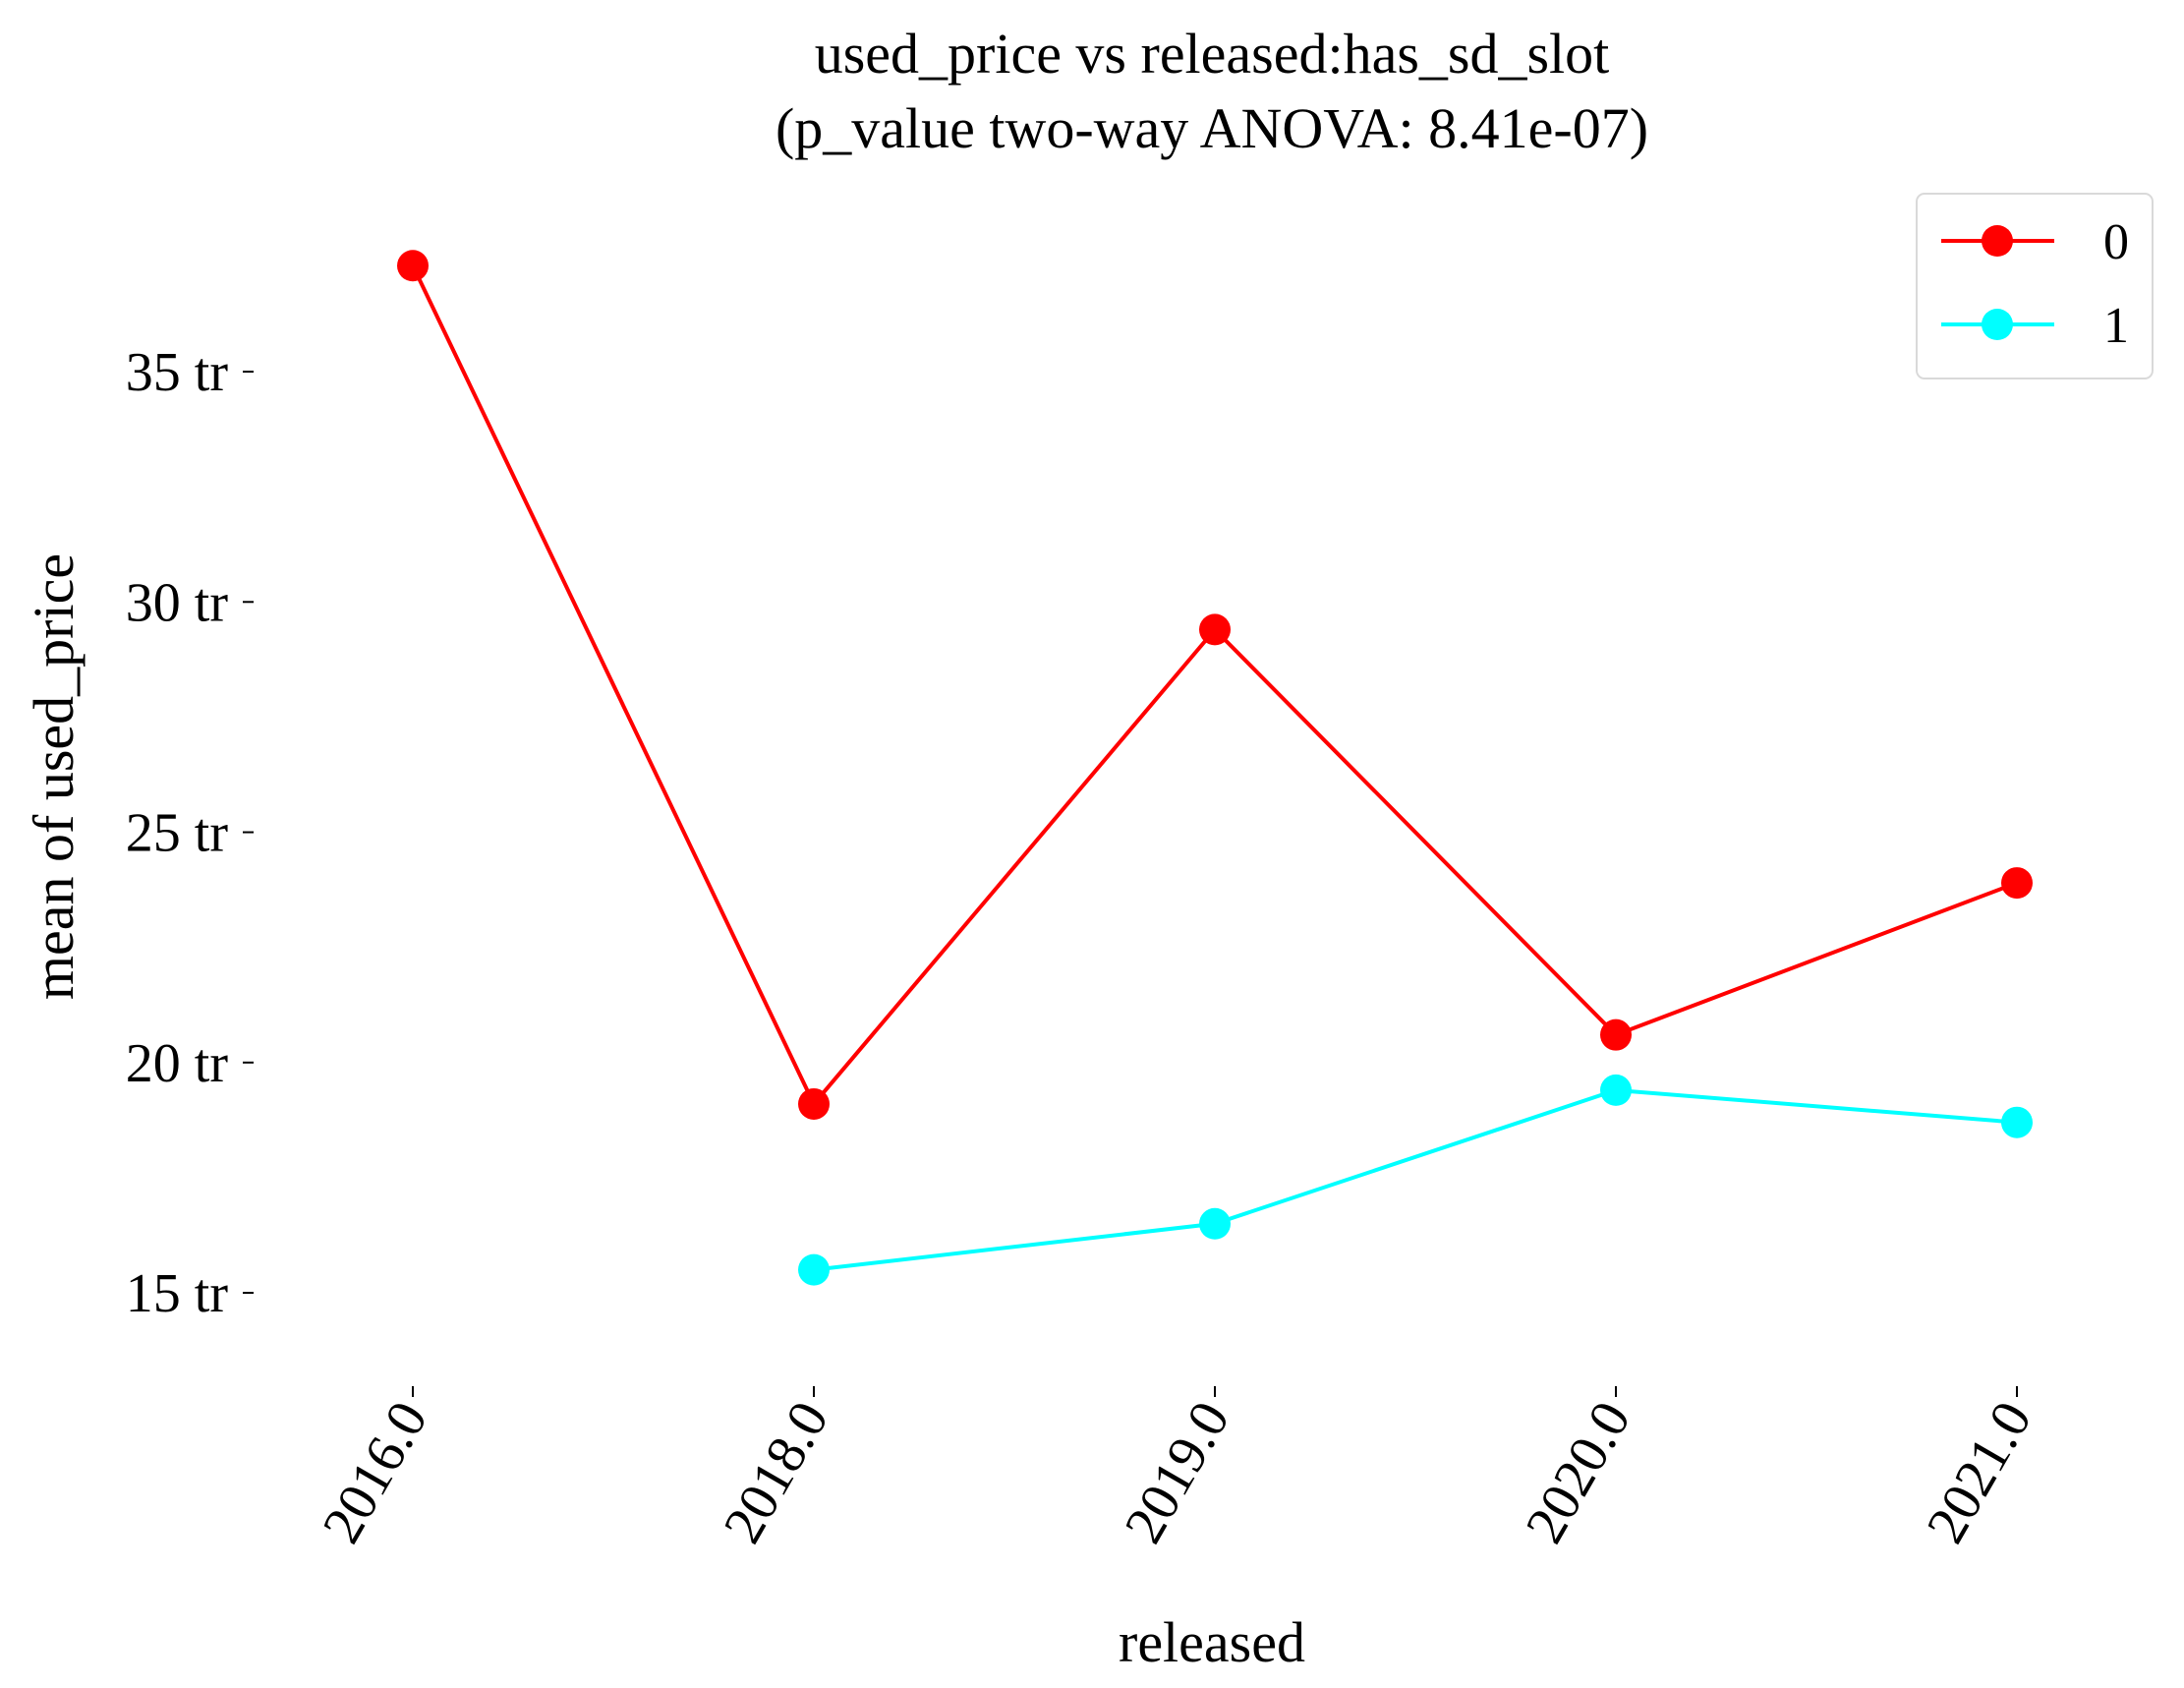 This screenshot has width=2184, height=1688. What do you see at coordinates (177, 372) in the screenshot?
I see `y-tick-label: 35 tr` at bounding box center [177, 372].